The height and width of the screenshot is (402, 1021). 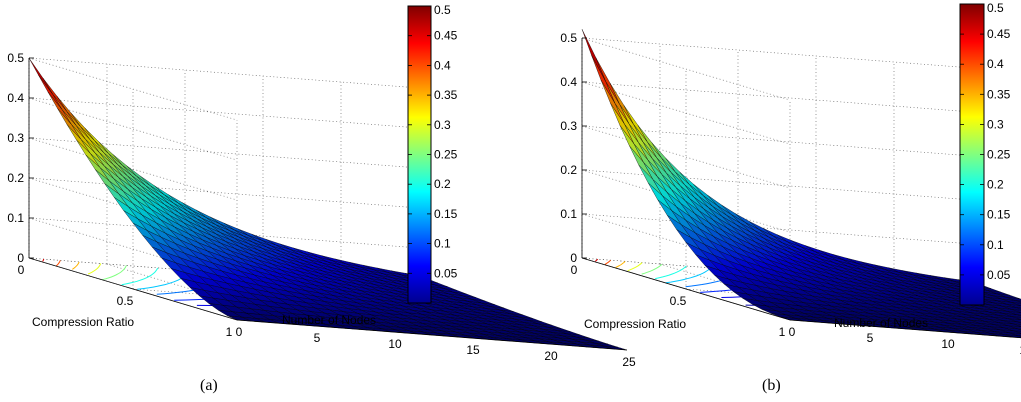 I want to click on x-tick-label: 20, so click(x=551, y=356).